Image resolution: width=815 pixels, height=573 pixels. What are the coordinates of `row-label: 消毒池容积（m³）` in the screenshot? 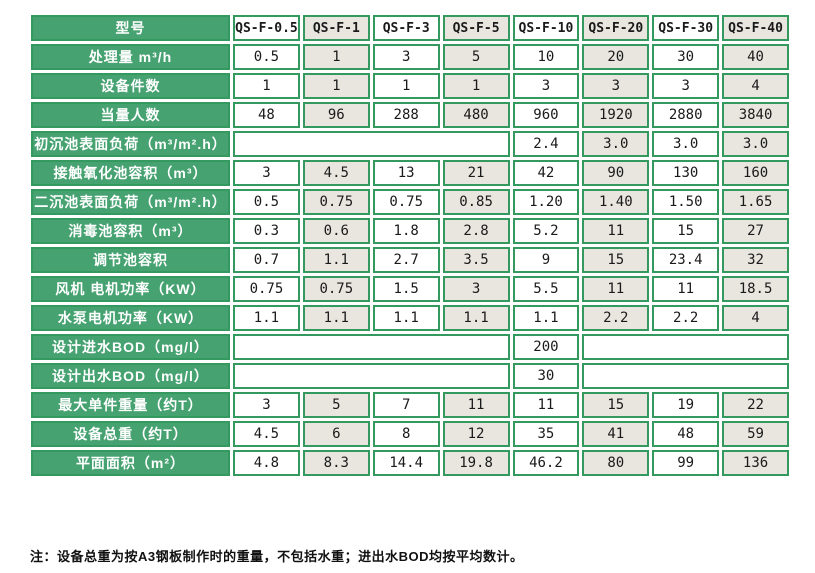 It's located at (130, 231).